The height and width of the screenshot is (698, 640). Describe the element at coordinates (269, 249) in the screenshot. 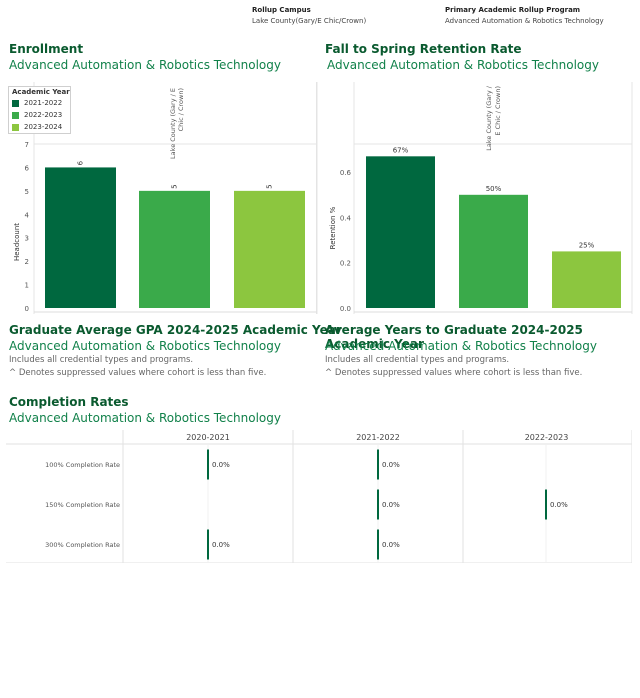

I see `enrollment-bar-2023-2024` at that location.